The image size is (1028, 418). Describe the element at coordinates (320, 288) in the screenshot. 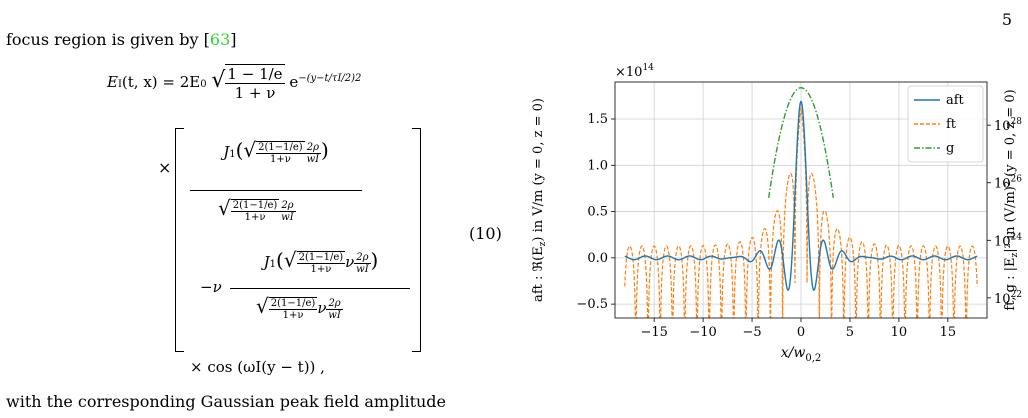

I see `second-fraction-bar` at that location.